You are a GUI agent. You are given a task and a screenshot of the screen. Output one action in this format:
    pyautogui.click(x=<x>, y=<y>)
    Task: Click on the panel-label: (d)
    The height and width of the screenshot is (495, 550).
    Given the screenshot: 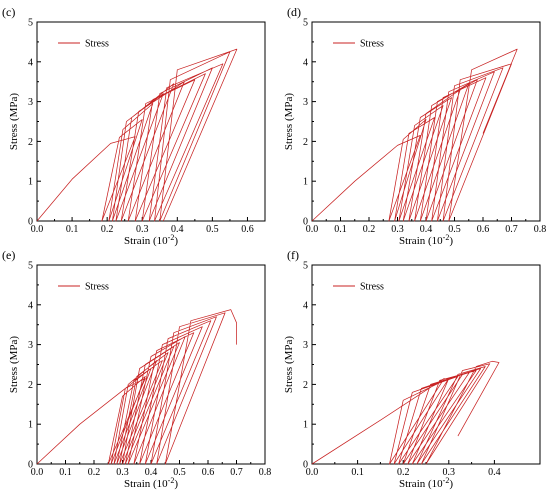 What is the action you would take?
    pyautogui.click(x=294, y=12)
    